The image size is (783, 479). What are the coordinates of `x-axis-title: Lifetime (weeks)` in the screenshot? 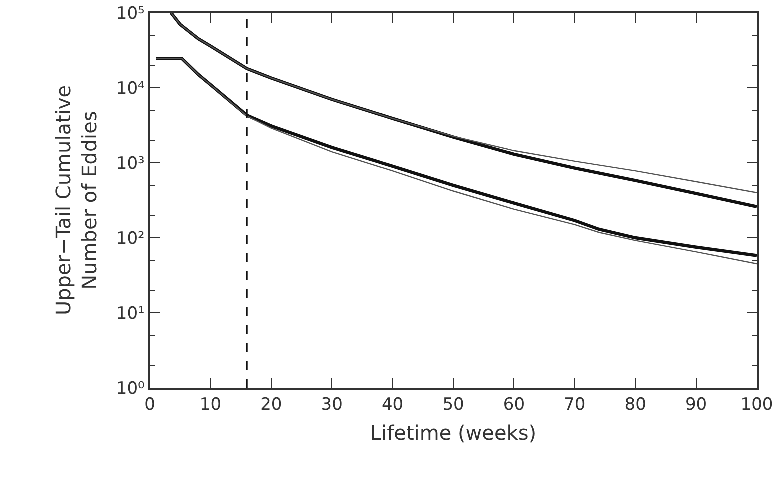 It's located at (453, 433).